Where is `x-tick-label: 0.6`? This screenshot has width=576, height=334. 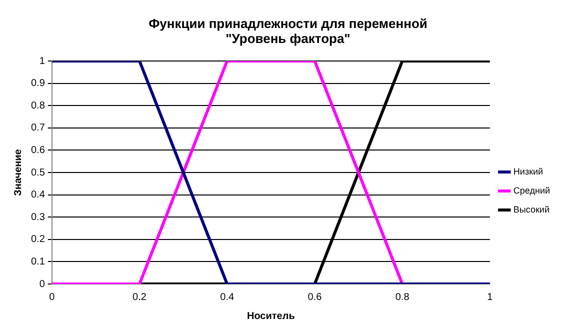
x-tick-label: 0.6 is located at coordinates (315, 297).